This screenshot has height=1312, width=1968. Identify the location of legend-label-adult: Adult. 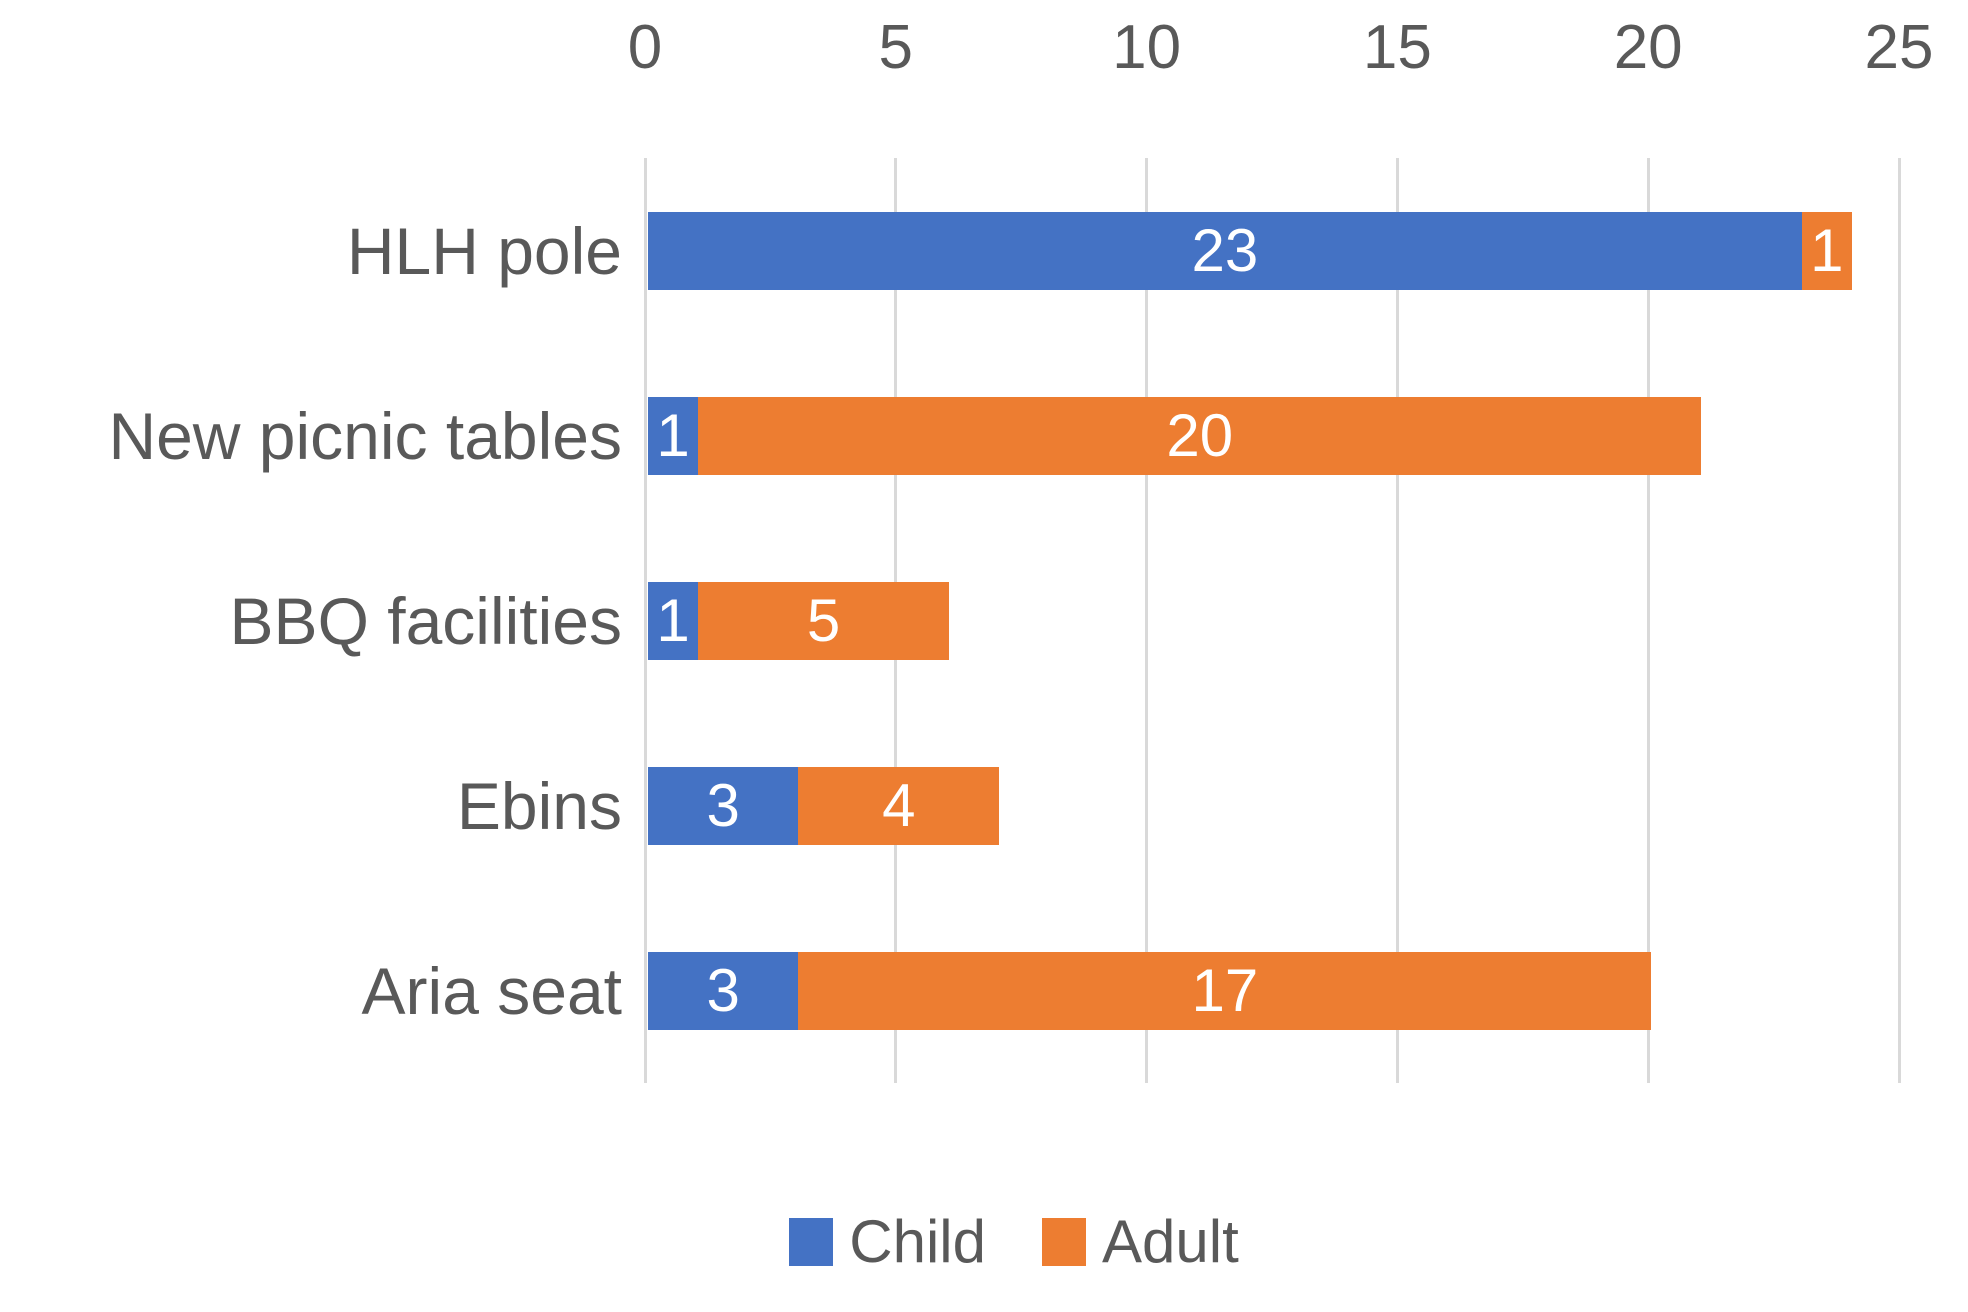
(1170, 1241).